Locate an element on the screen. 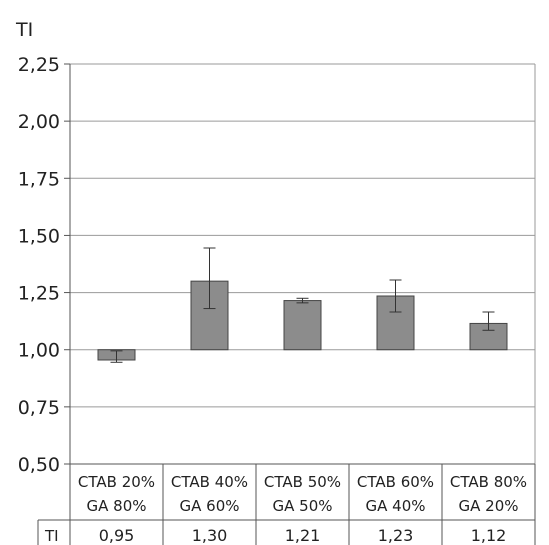 The image size is (549, 545). category-label: GA 60% is located at coordinates (210, 506).